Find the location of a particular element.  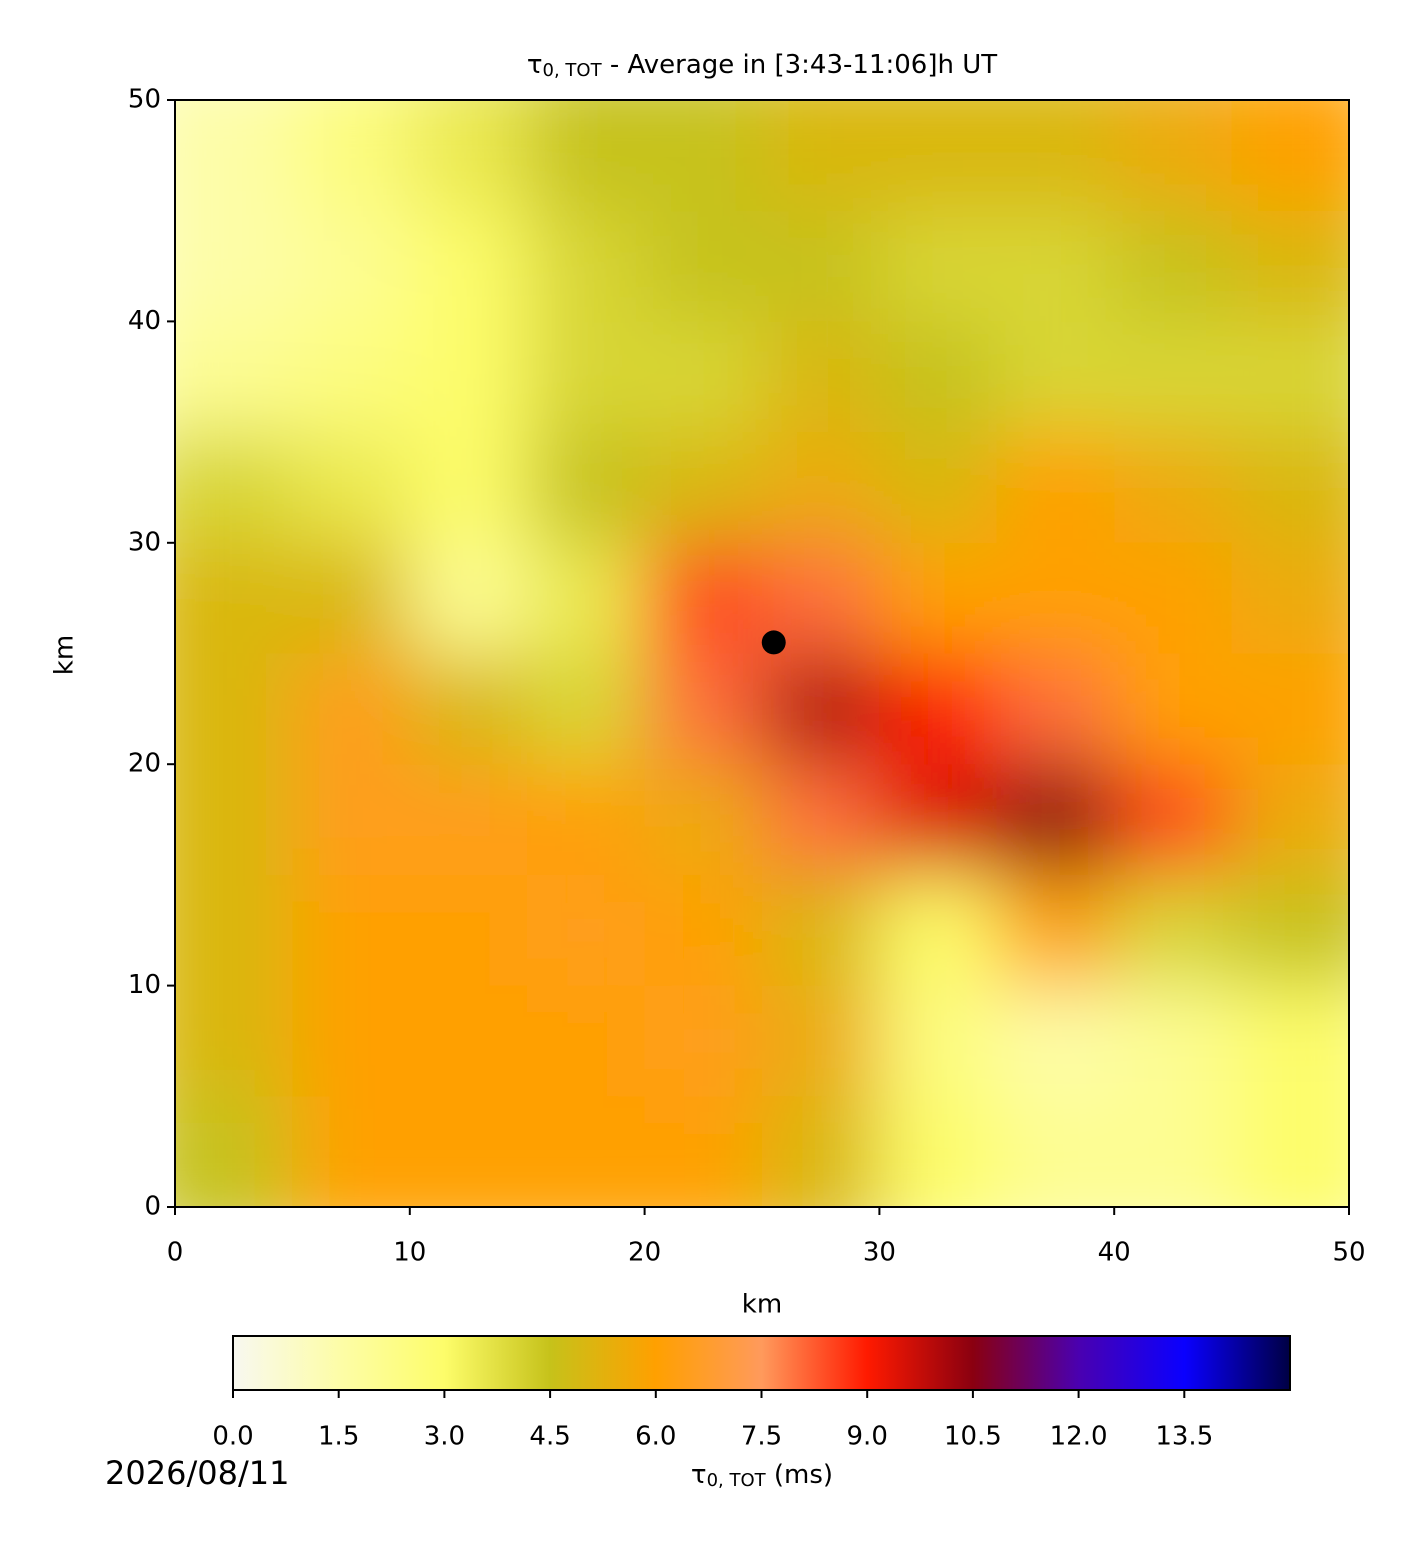

colorbar-tick-label: 13.5 is located at coordinates (1184, 1437).